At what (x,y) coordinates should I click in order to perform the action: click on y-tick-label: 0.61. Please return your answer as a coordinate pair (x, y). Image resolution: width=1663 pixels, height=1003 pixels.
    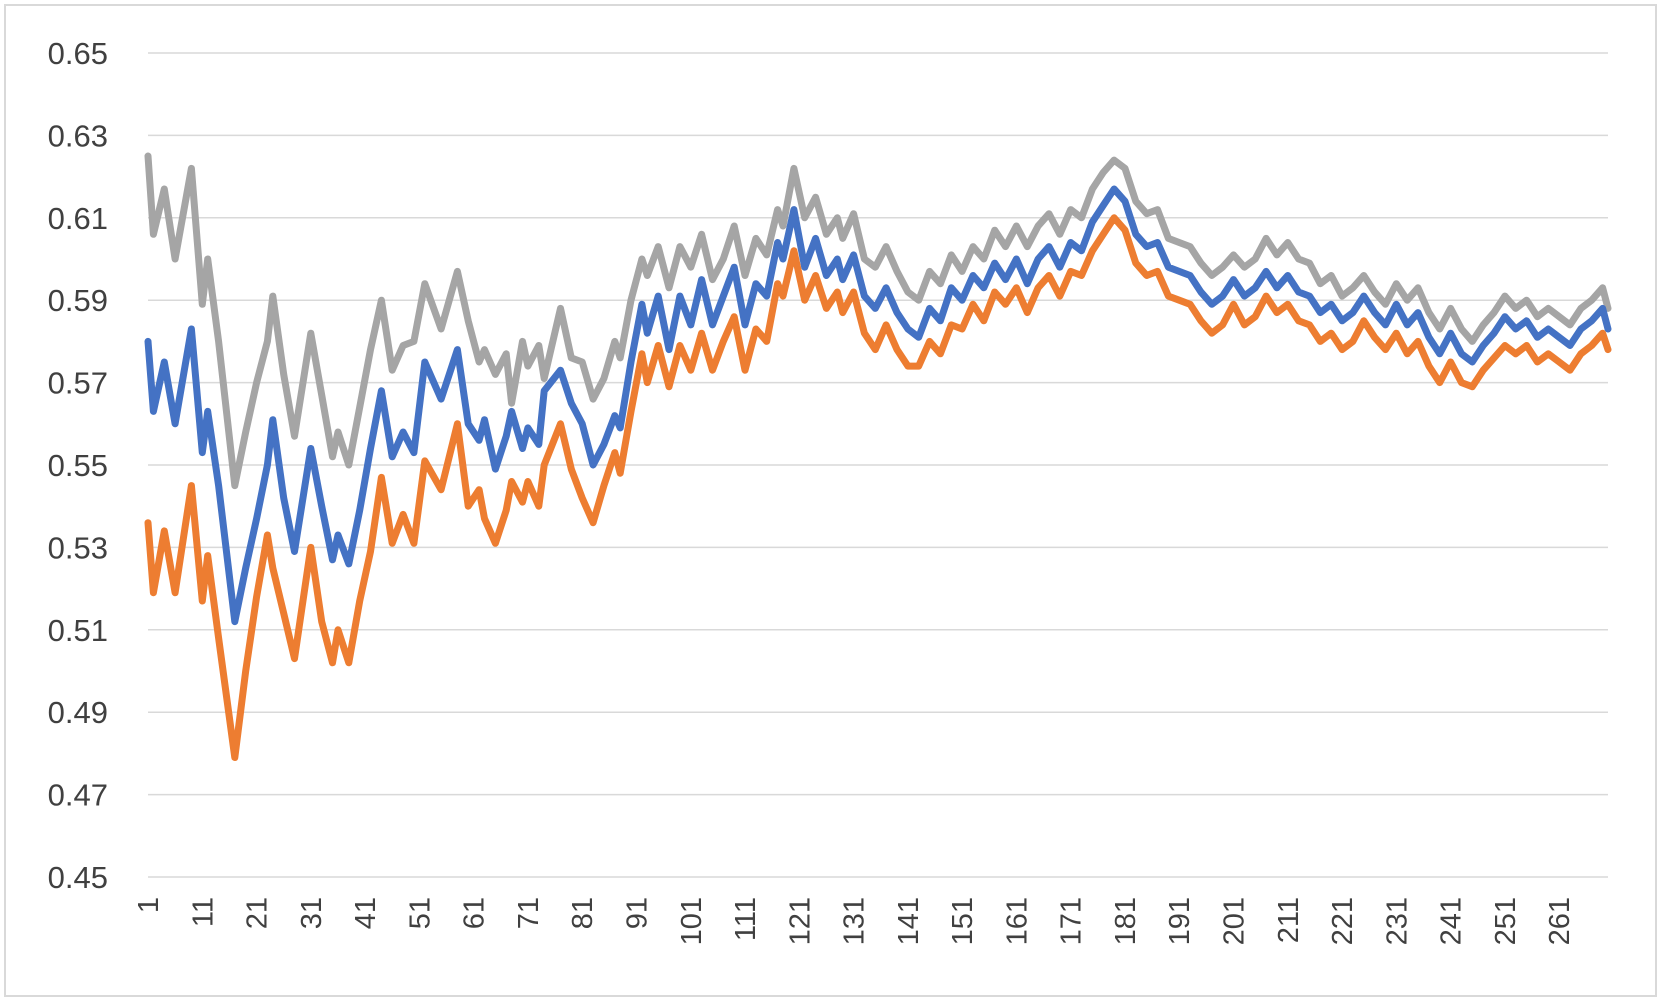
    Looking at the image, I should click on (78, 218).